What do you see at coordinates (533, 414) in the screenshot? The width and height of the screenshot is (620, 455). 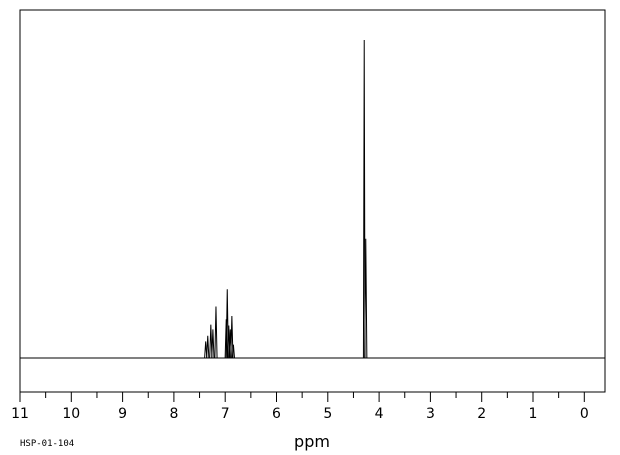 I see `x-tick-label: 1` at bounding box center [533, 414].